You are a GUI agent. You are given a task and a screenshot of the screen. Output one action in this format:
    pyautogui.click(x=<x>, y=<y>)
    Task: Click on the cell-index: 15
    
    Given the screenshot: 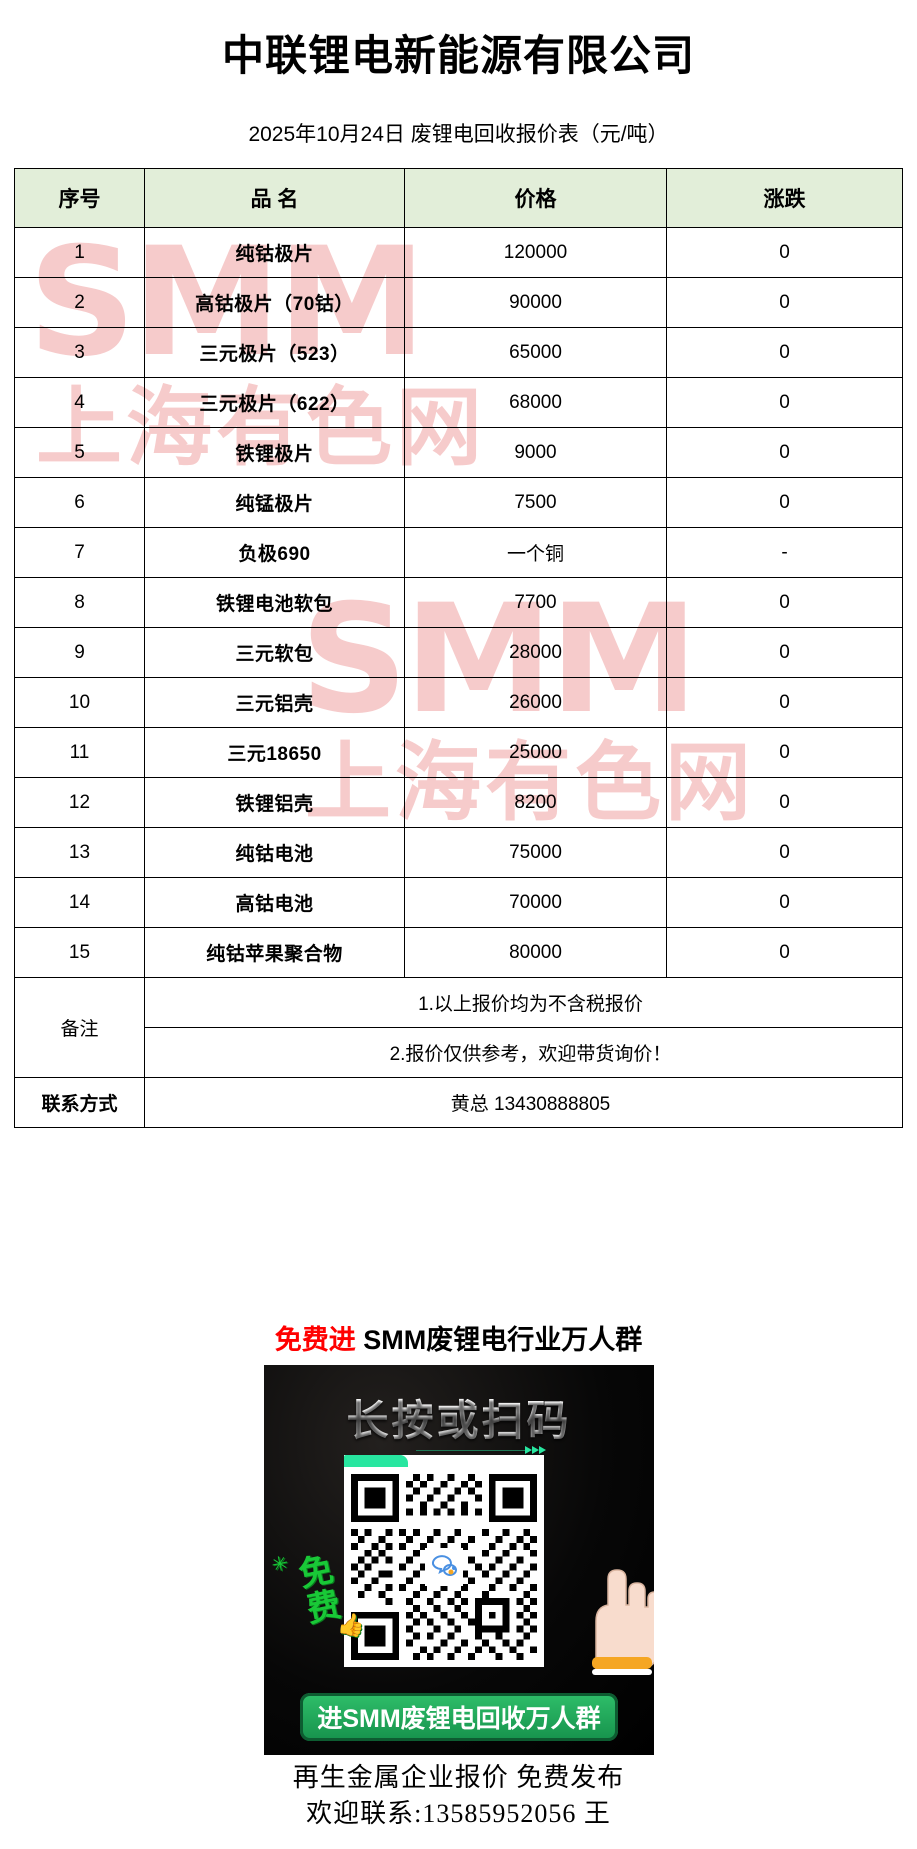 What is the action you would take?
    pyautogui.click(x=79, y=952)
    